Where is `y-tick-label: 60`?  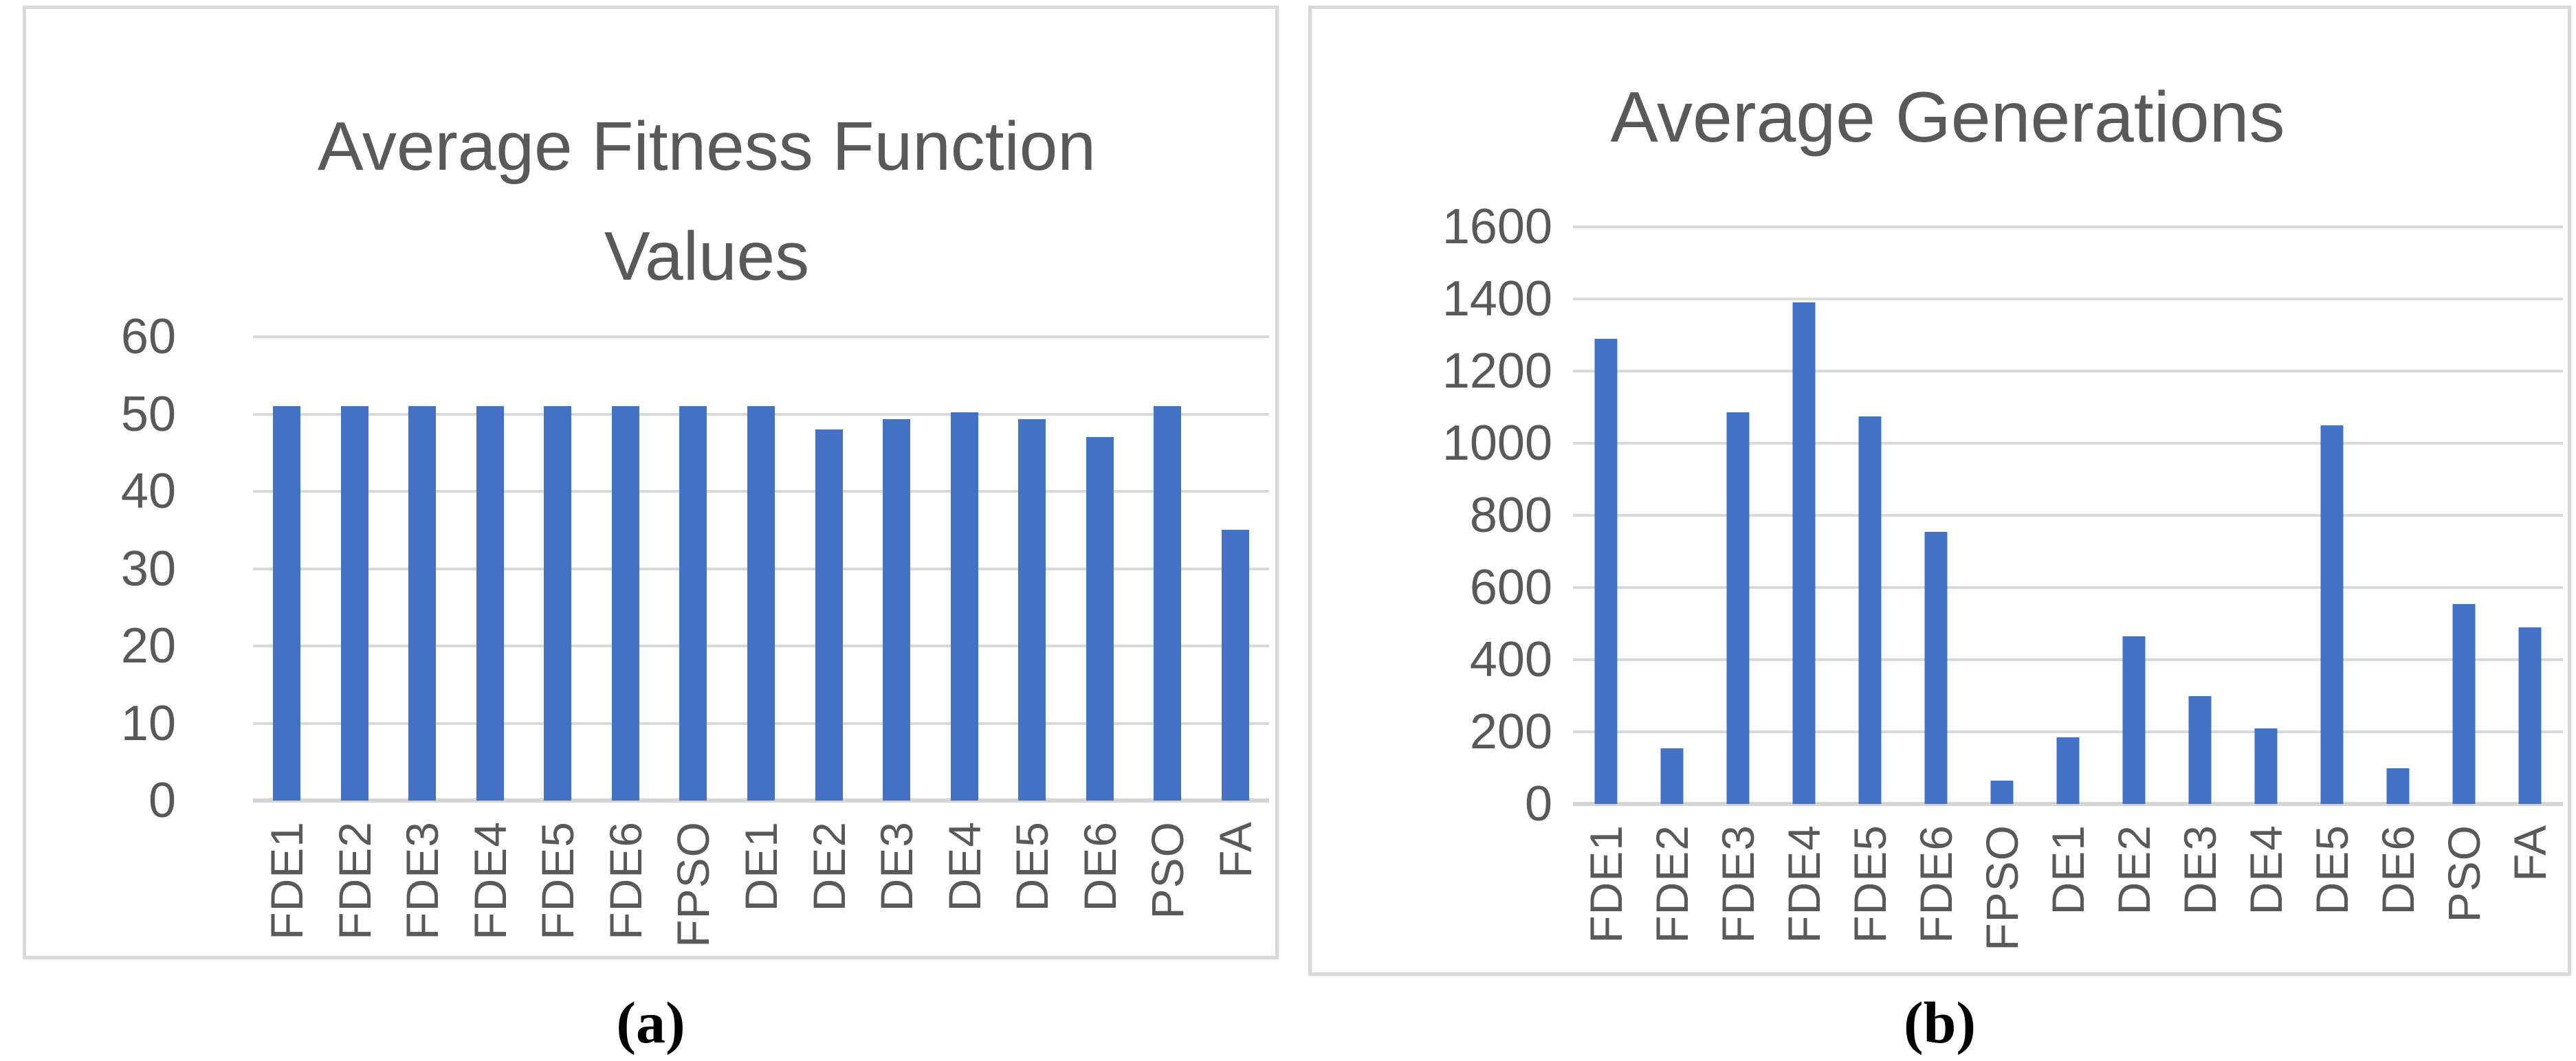
y-tick-label: 60 is located at coordinates (148, 336).